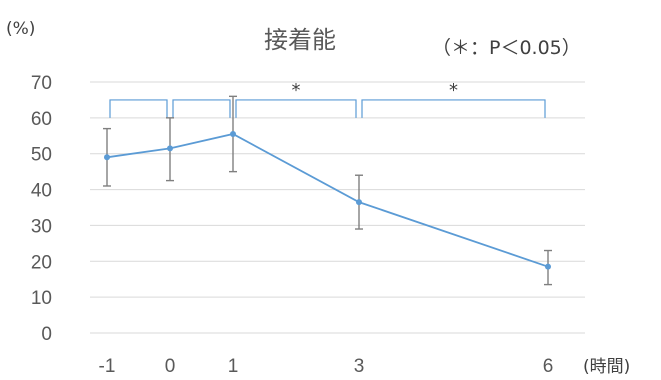 Image resolution: width=661 pixels, height=380 pixels. What do you see at coordinates (46, 334) in the screenshot?
I see `y-tick-label-0: 0` at bounding box center [46, 334].